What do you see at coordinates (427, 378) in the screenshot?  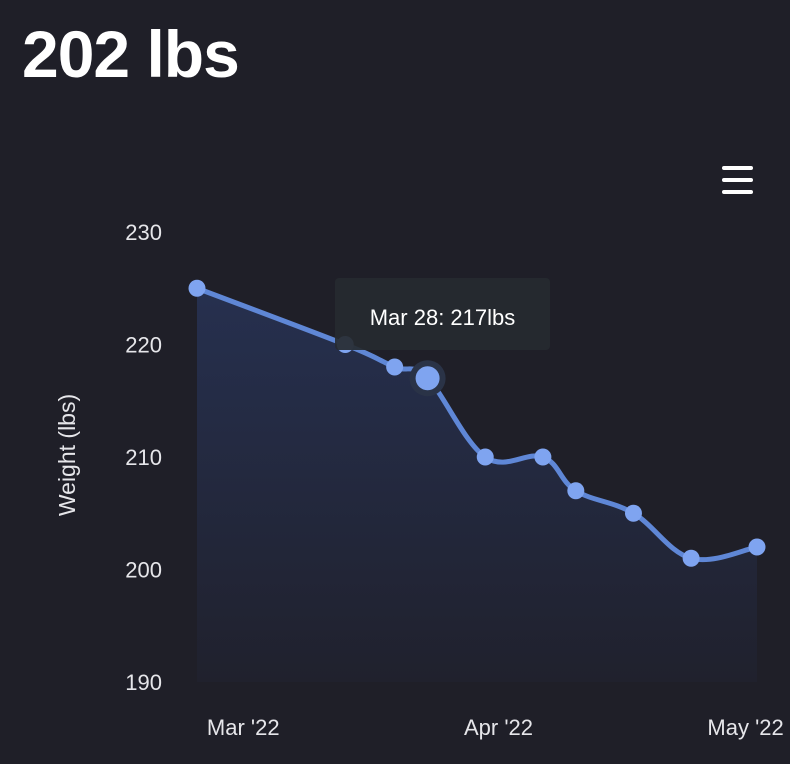 I see `data-point-highlighted` at bounding box center [427, 378].